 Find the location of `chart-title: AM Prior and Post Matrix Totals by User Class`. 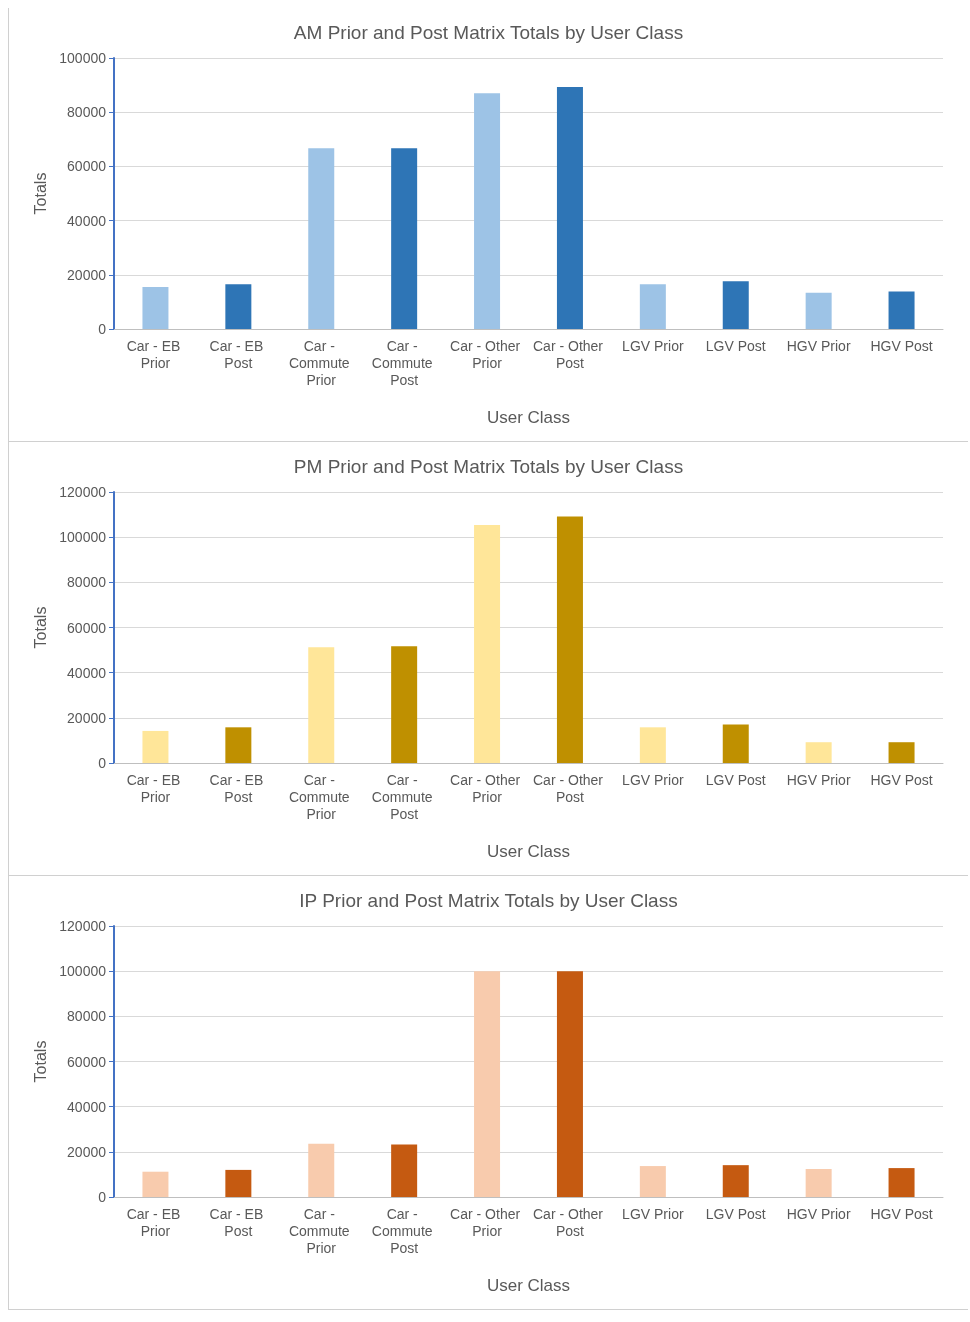

chart-title: AM Prior and Post Matrix Totals by User Class is located at coordinates (488, 32).